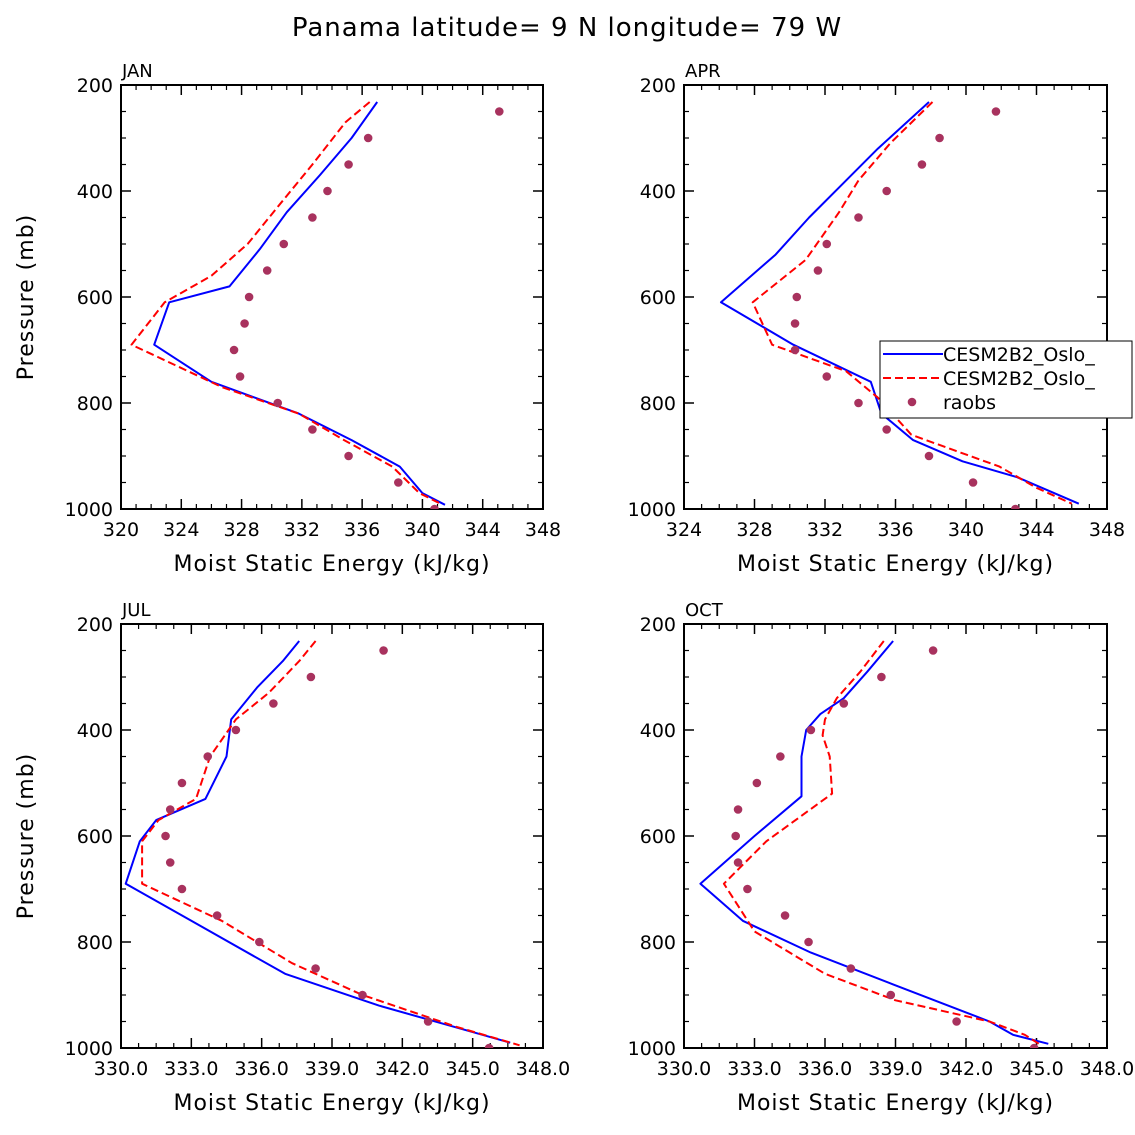 This screenshot has height=1135, width=1135. I want to click on legend-label: raobs, so click(969, 403).